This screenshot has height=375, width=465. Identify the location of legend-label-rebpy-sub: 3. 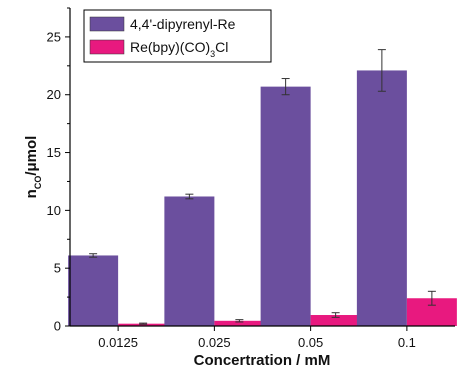
(212, 54).